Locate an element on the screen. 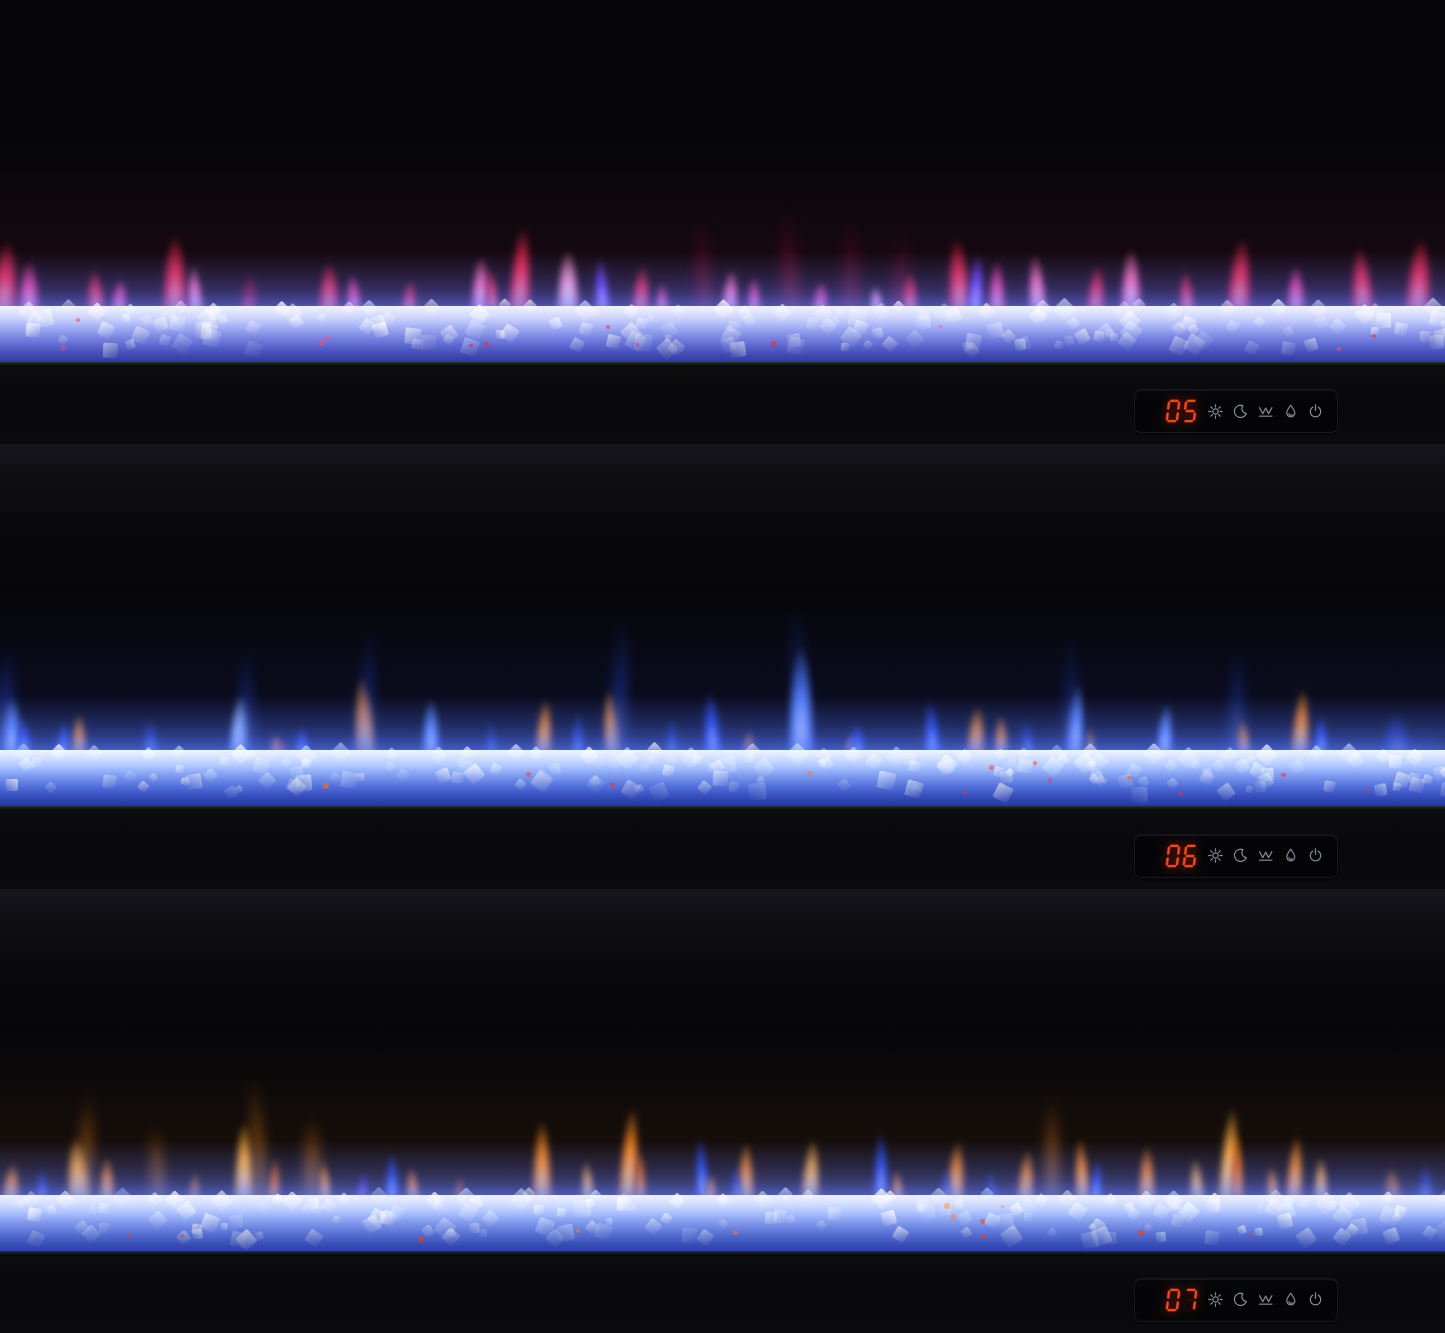 Image resolution: width=1445 pixels, height=1333 pixels. moon-icon is located at coordinates (1240, 855).